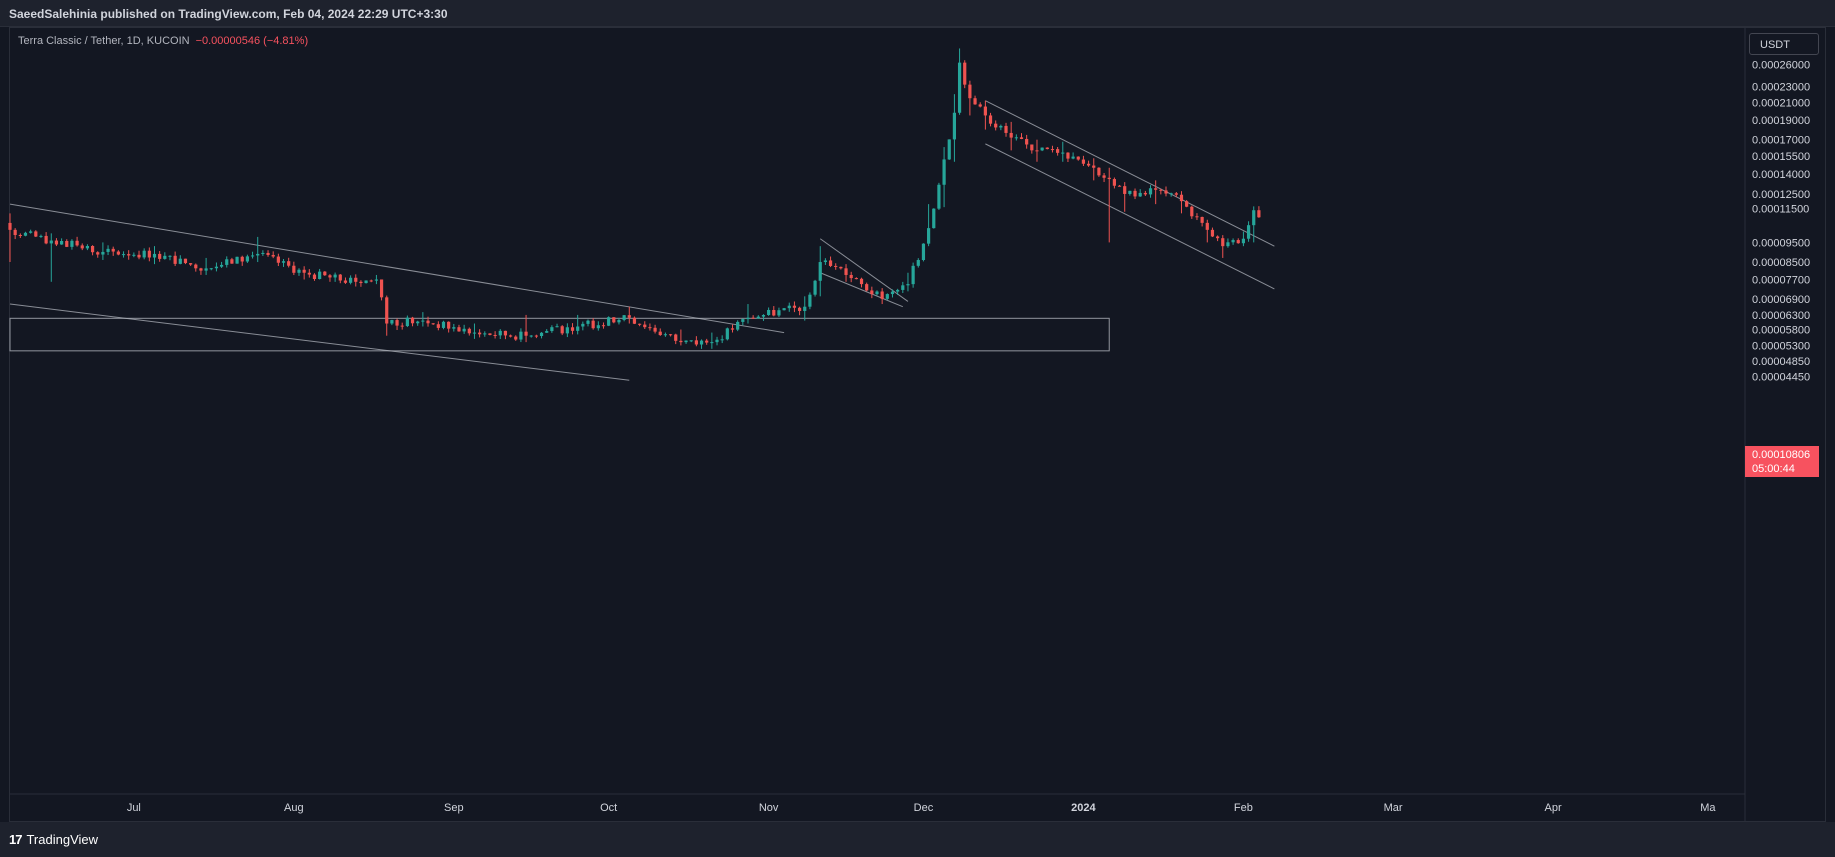 The image size is (1835, 857). I want to click on bar-countdown: 05:00:44, so click(1773, 469).